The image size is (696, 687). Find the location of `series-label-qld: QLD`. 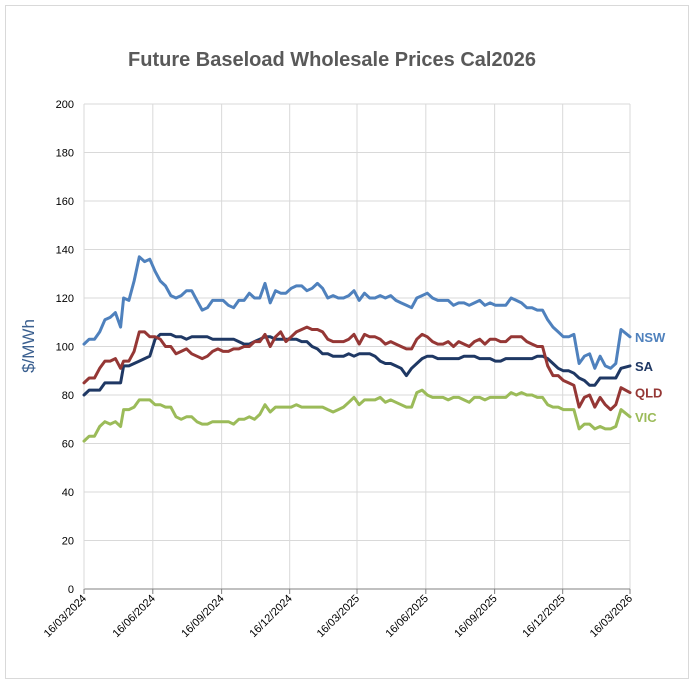

series-label-qld: QLD is located at coordinates (648, 393).